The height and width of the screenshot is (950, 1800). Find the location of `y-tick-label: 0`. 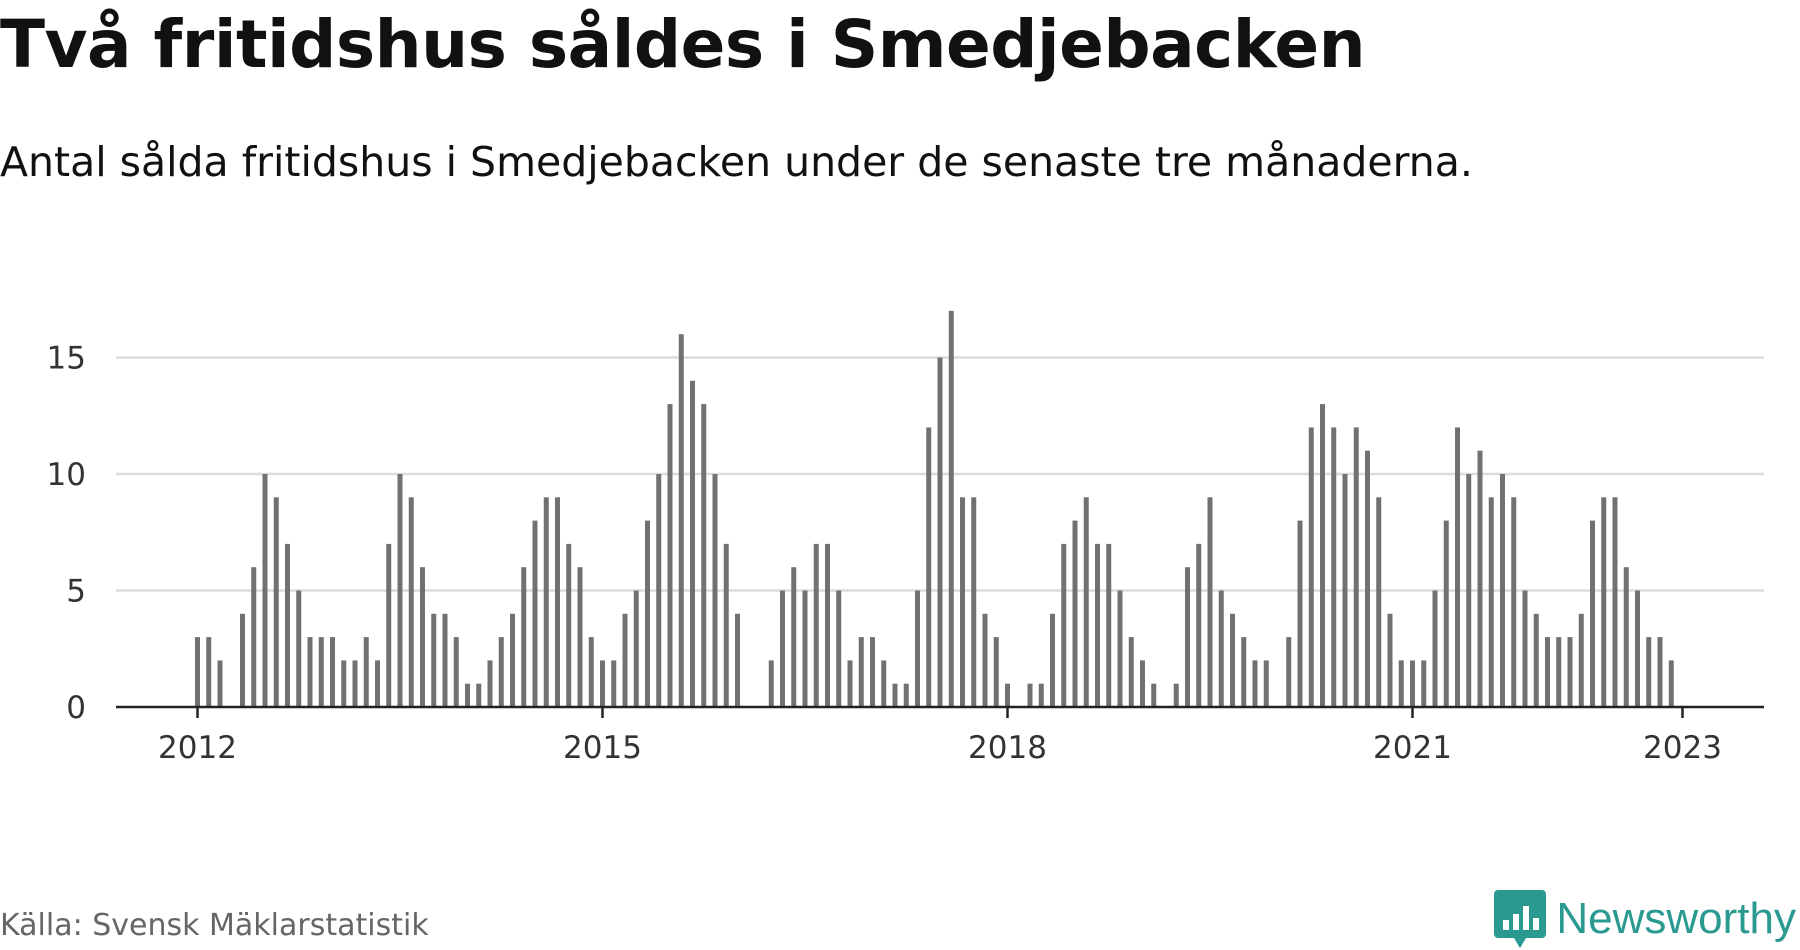

y-tick-label: 0 is located at coordinates (76, 708).